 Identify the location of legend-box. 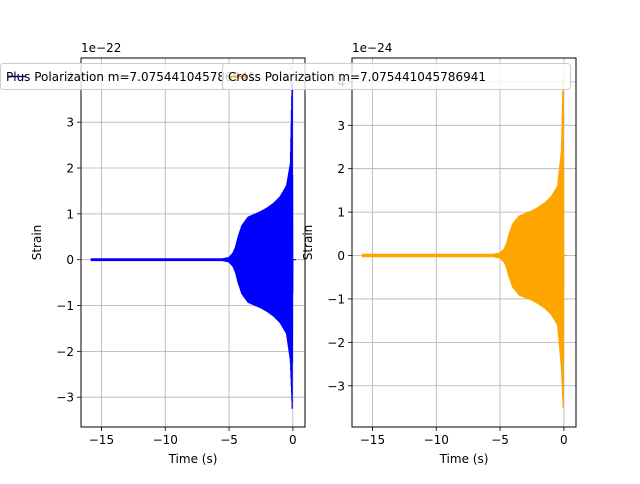
(396, 76).